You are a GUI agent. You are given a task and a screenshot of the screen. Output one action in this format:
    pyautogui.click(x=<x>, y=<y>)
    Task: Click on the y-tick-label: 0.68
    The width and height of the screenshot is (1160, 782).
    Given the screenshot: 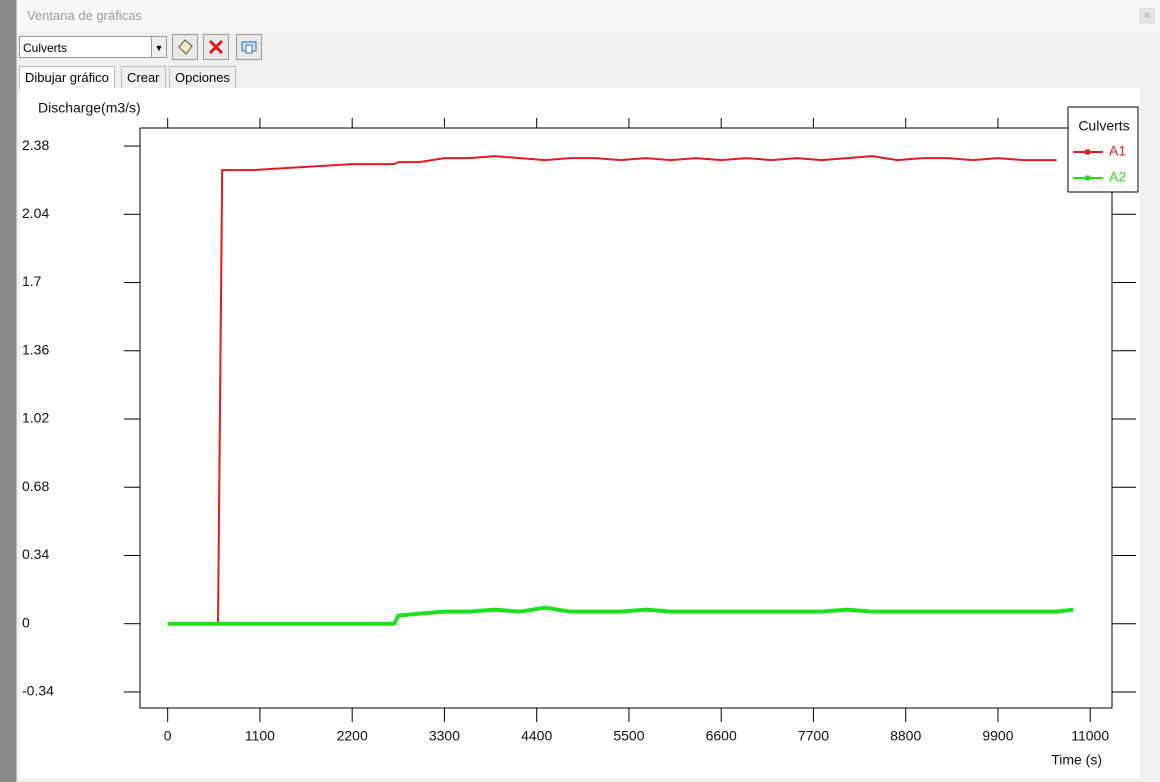 What is the action you would take?
    pyautogui.click(x=35, y=486)
    